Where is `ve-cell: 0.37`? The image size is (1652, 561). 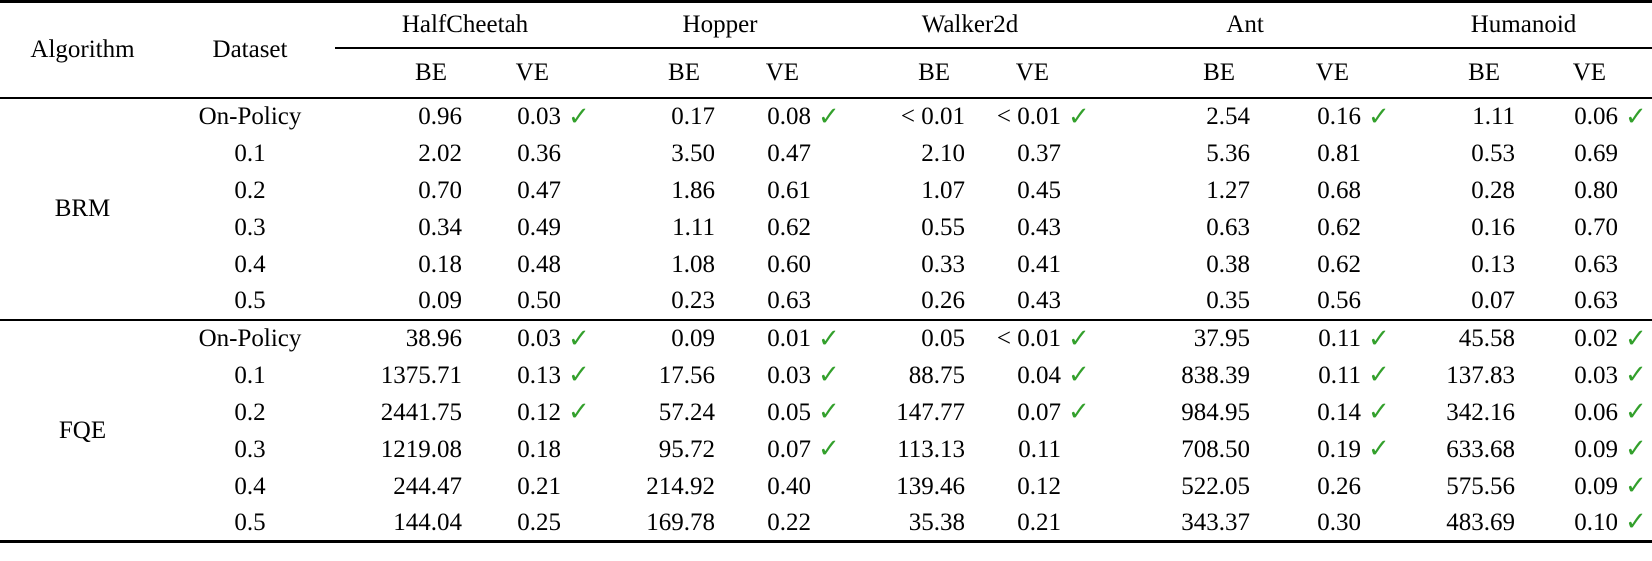
ve-cell: 0.37 is located at coordinates (1035, 153).